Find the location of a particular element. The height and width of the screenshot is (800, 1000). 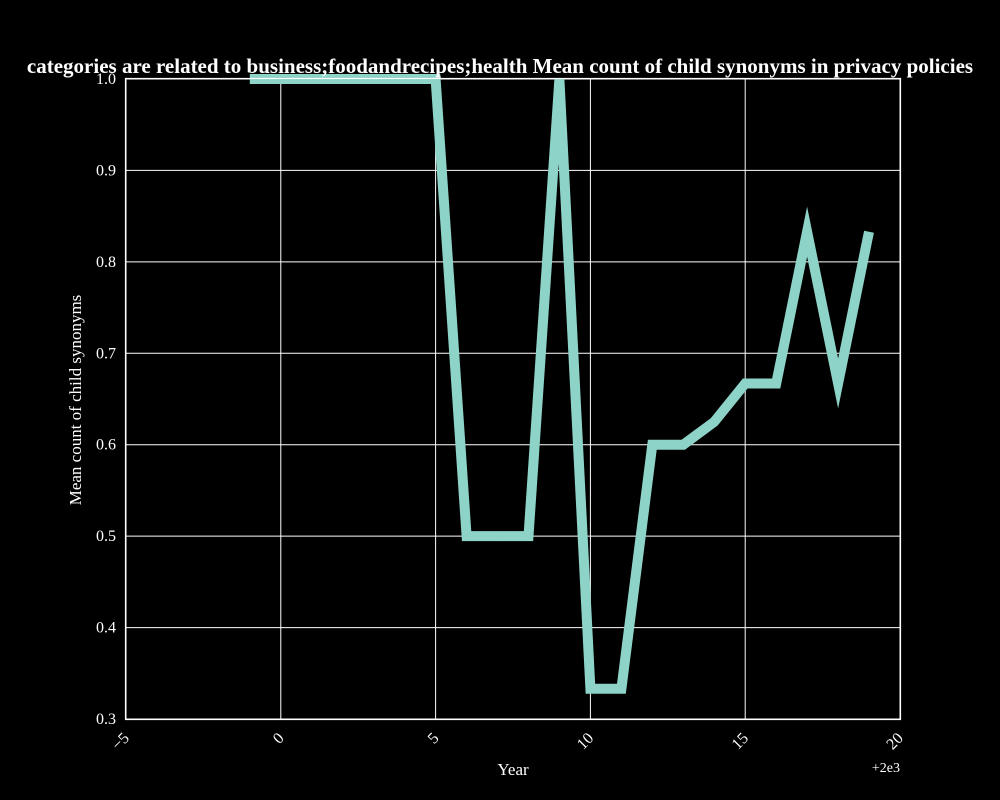

y-tick-label: 0.5 is located at coordinates (106, 536).